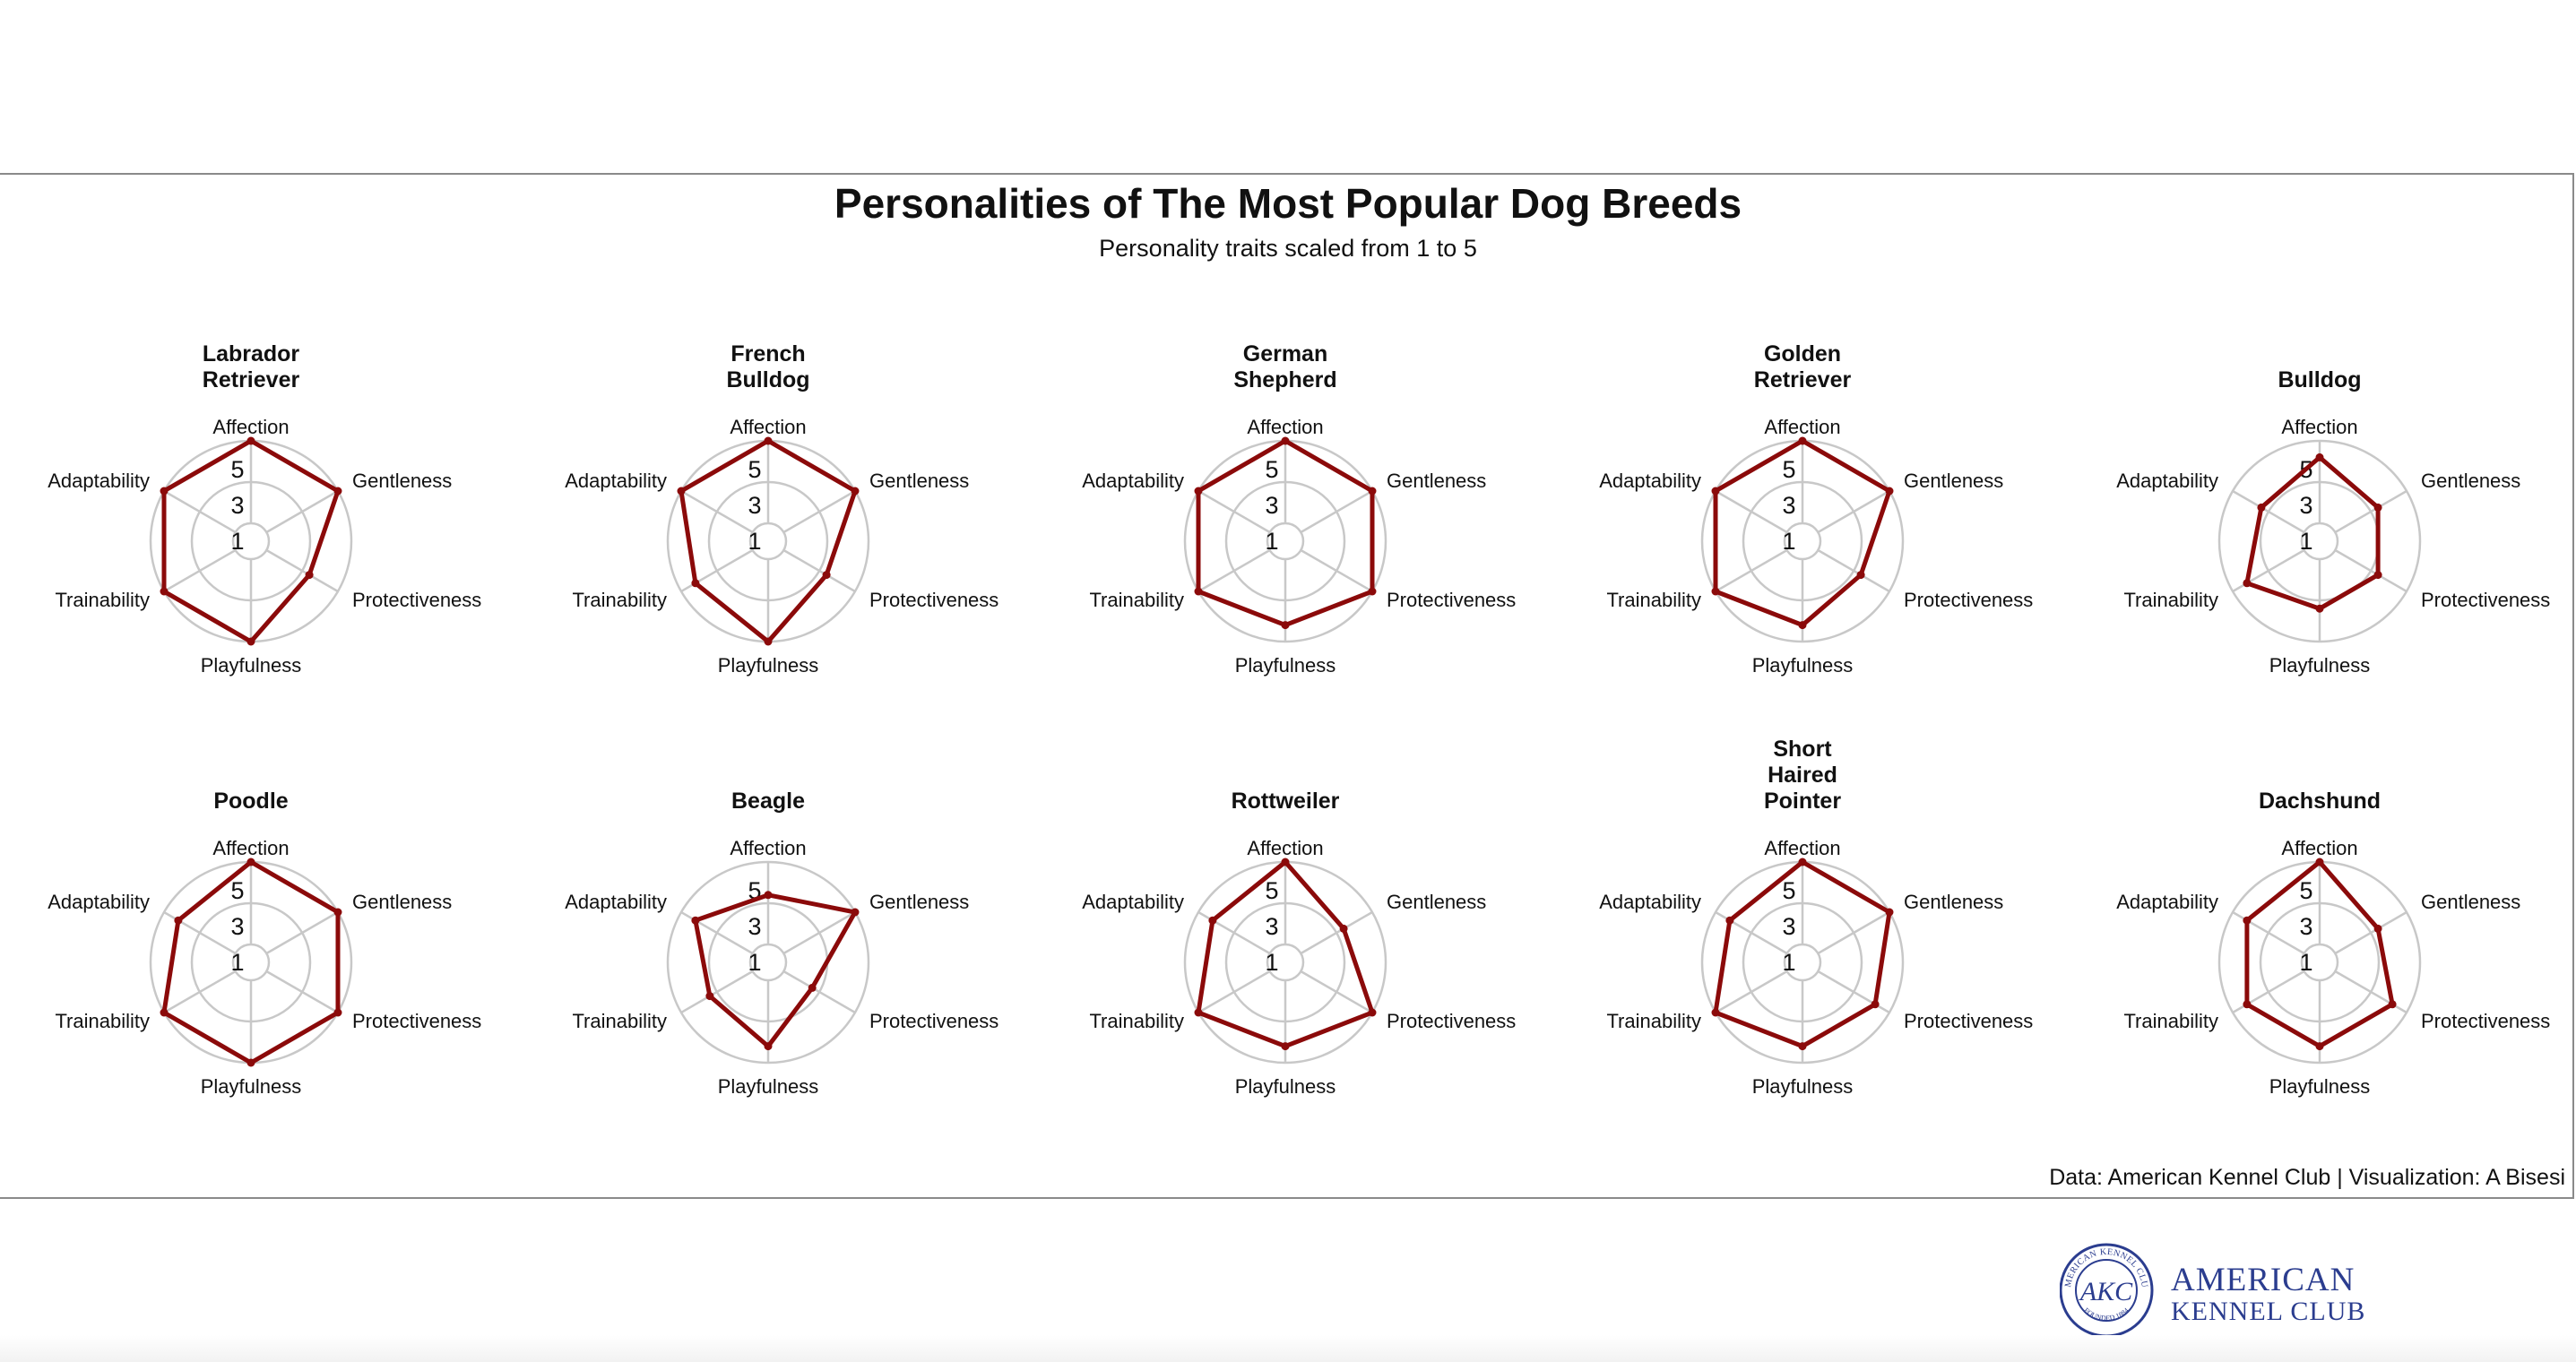 The image size is (2576, 1362). I want to click on breed-title: Golden Retriever, so click(1803, 366).